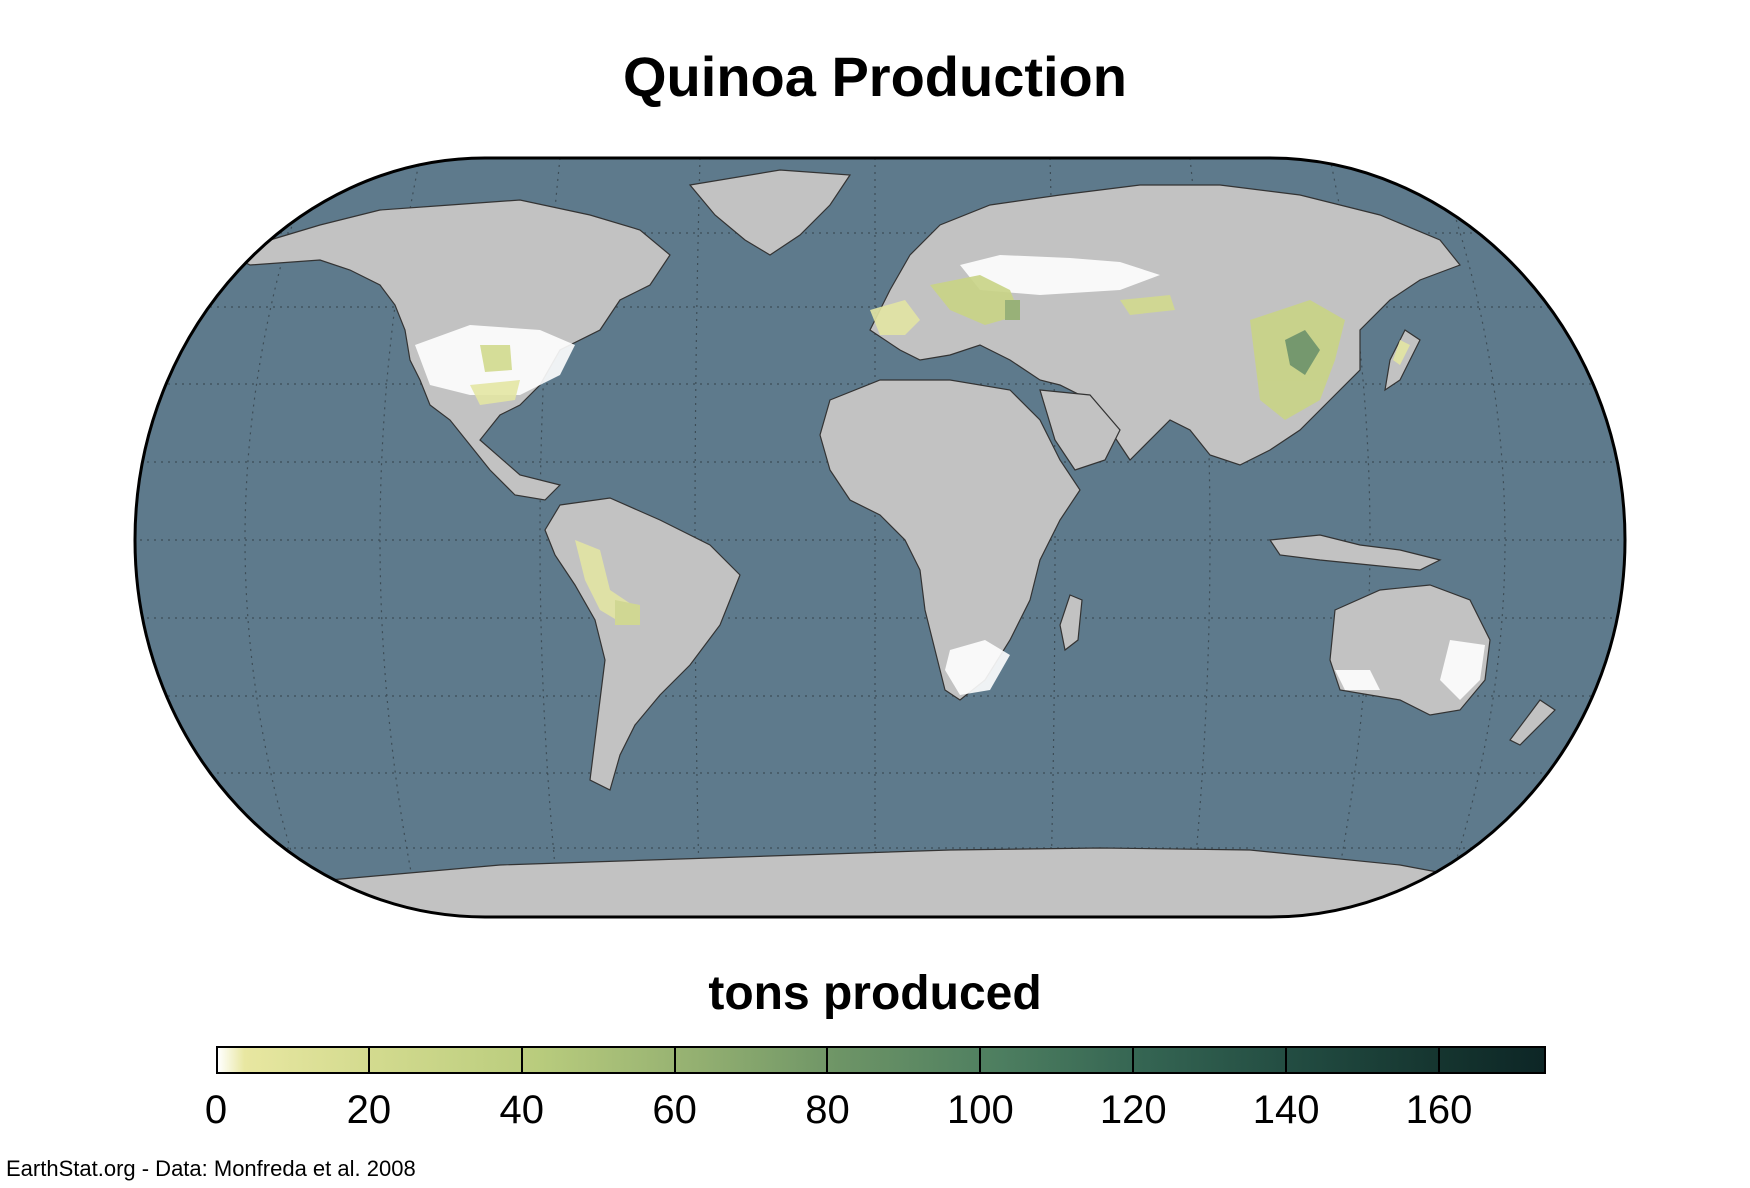 The width and height of the screenshot is (1750, 1188). What do you see at coordinates (1355, 552) in the screenshot?
I see `indonesia` at bounding box center [1355, 552].